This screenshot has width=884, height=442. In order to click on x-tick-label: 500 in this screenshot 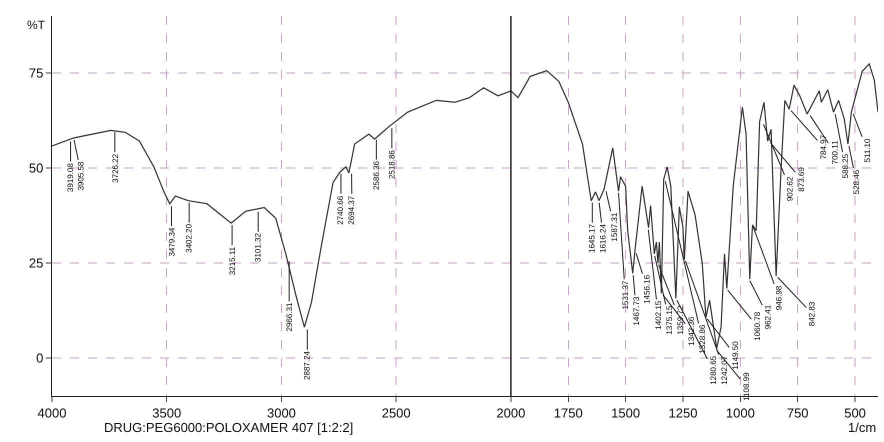, I will do `click(855, 413)`.